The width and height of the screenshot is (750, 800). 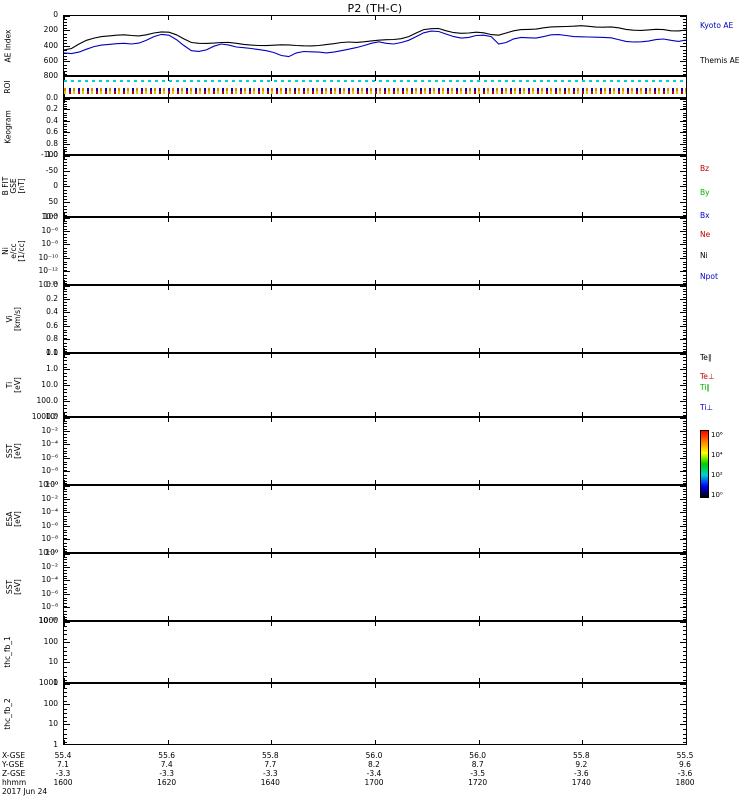 What do you see at coordinates (52, 312) in the screenshot?
I see `y-tick-label: 0.4` at bounding box center [52, 312].